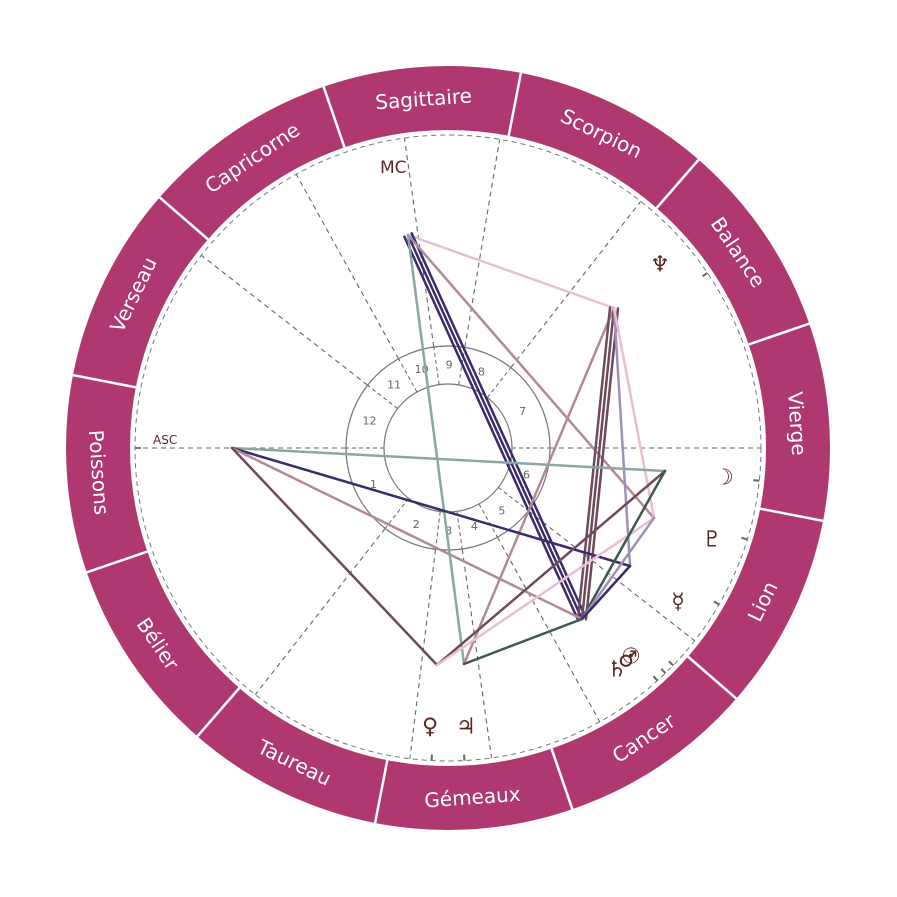 The height and width of the screenshot is (897, 897). Describe the element at coordinates (430, 727) in the screenshot. I see `planet-venus-icon: ♀` at that location.